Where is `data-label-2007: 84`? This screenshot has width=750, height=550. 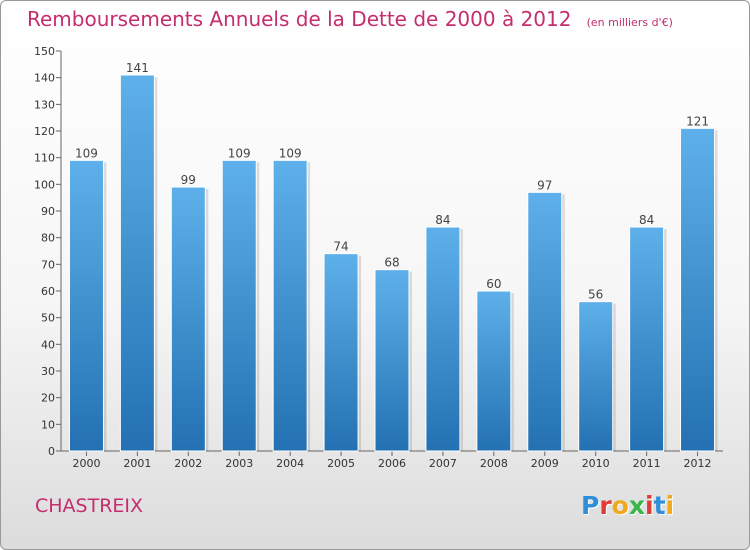 data-label-2007: 84 is located at coordinates (442, 220).